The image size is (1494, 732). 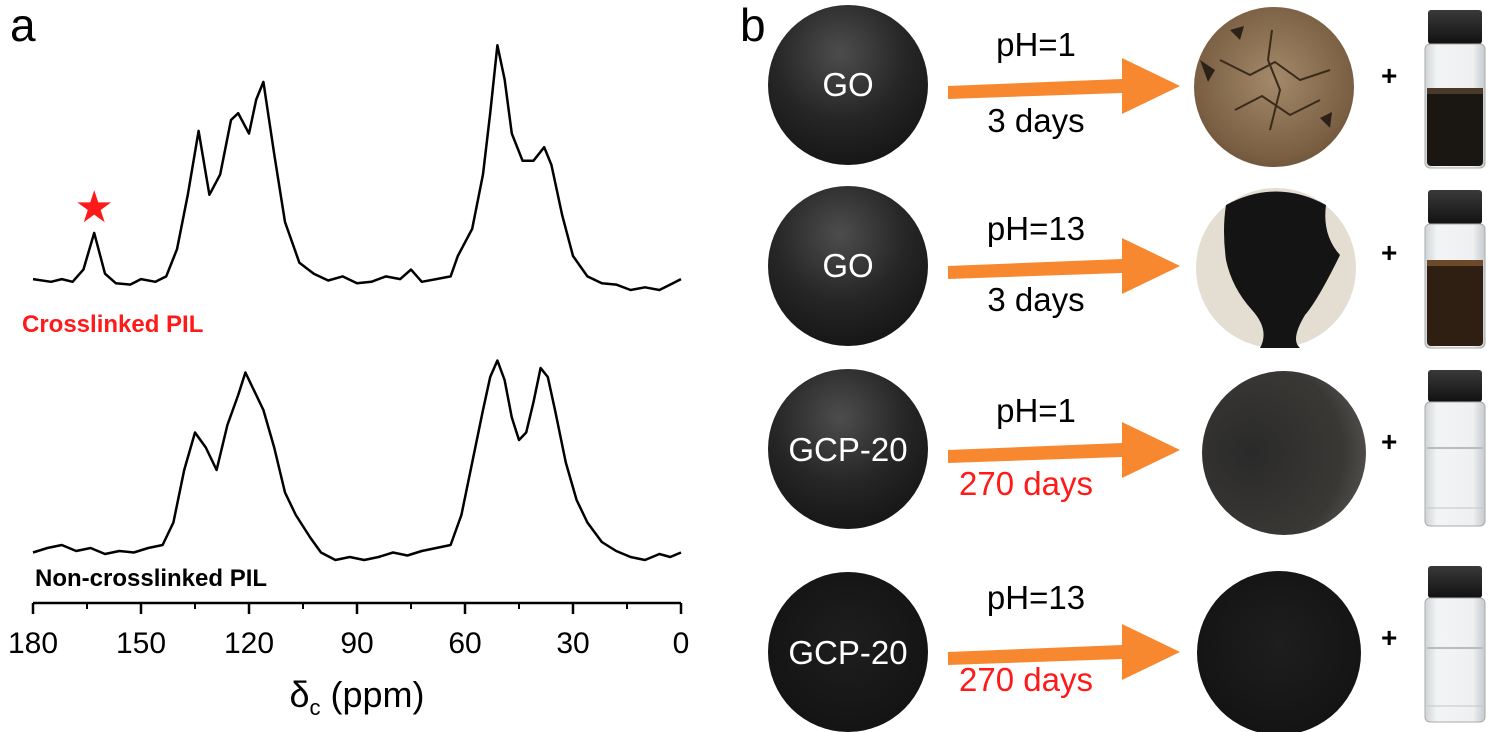 I want to click on vial-clear, so click(x=1455, y=448).